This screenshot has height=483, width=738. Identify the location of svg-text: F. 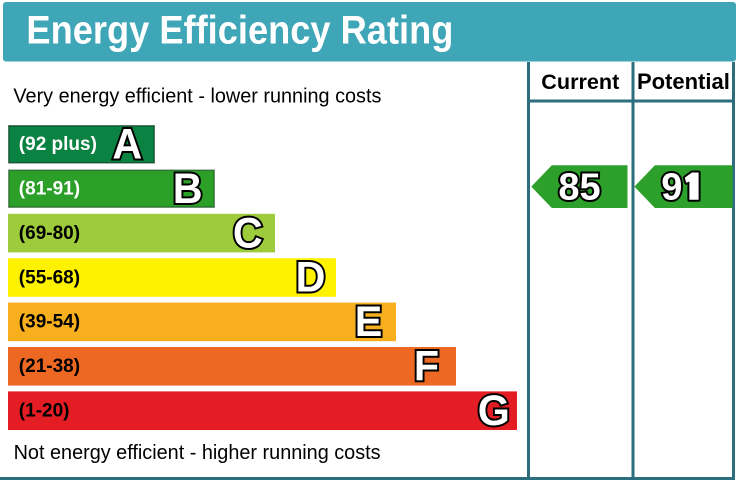
(426, 367).